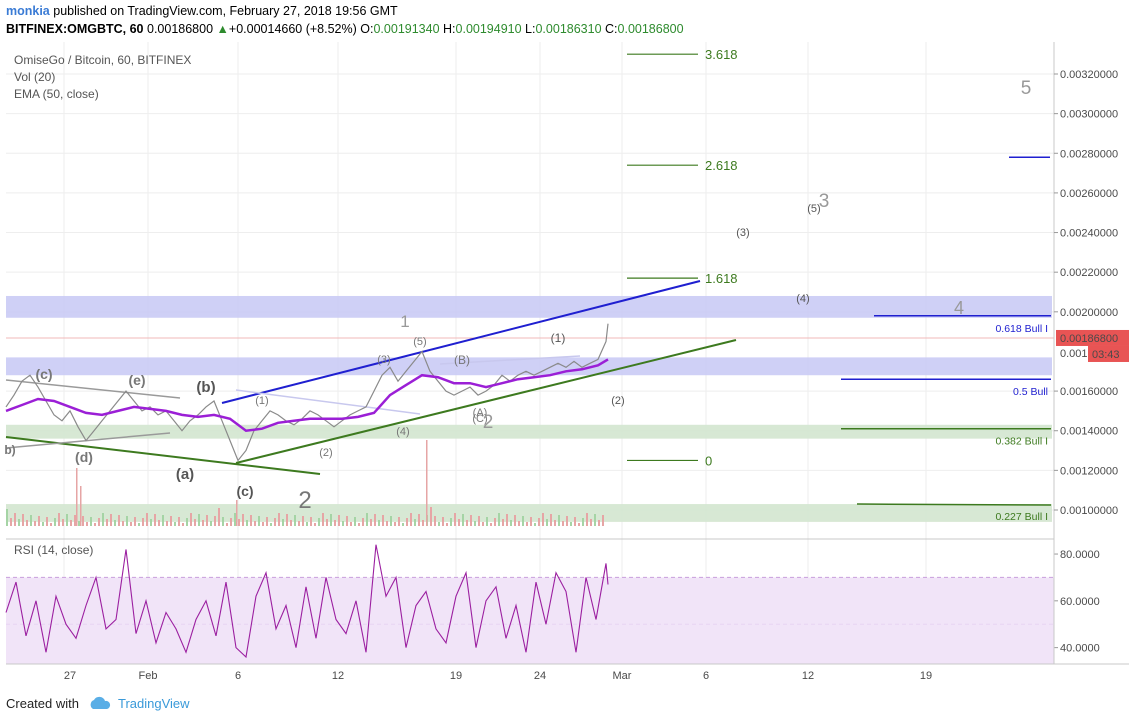 This screenshot has width=1129, height=720. What do you see at coordinates (100, 703) in the screenshot?
I see `cloud-logo-icon` at bounding box center [100, 703].